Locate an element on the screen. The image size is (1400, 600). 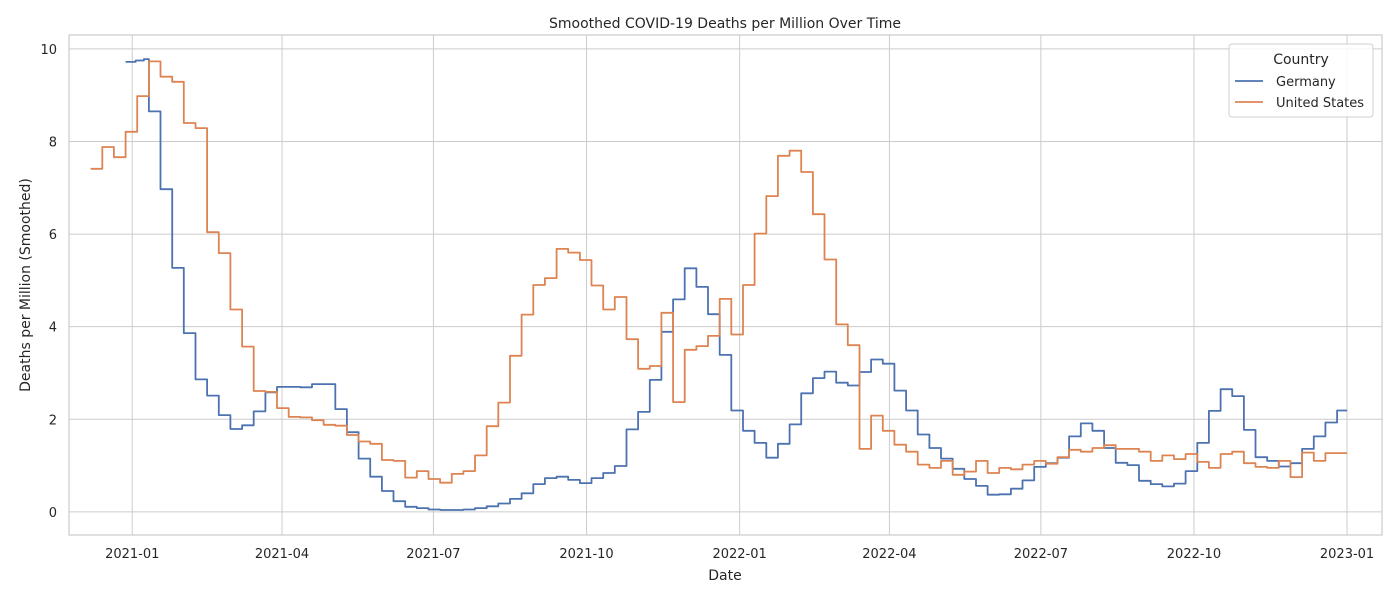
y-tick-label: 0 is located at coordinates (53, 513).